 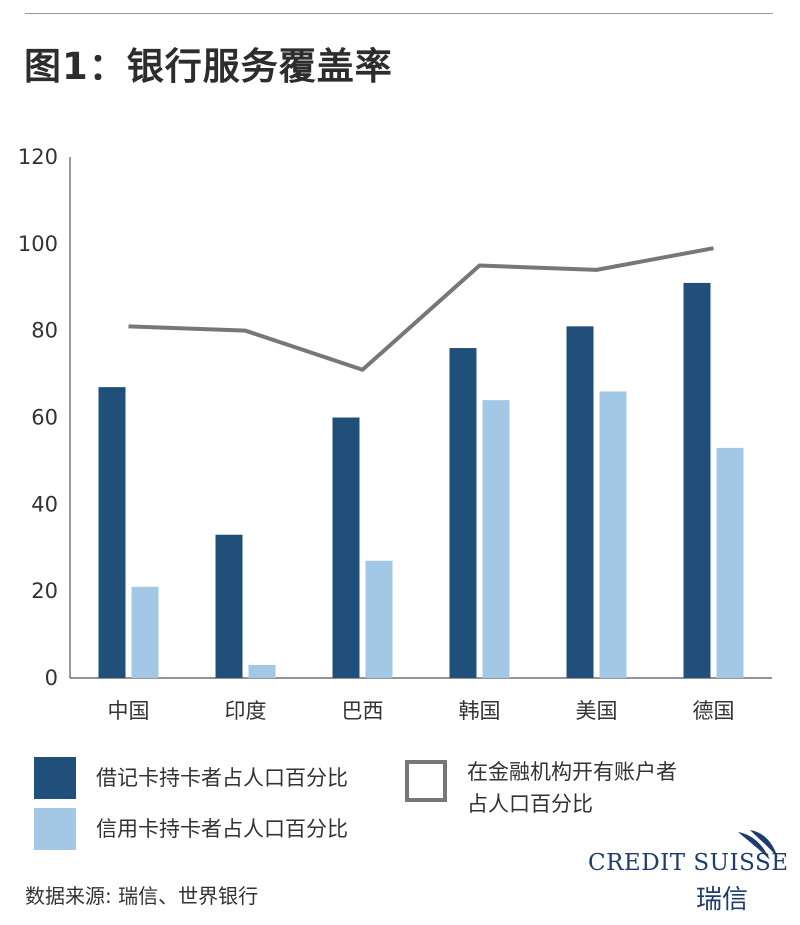 What do you see at coordinates (597, 711) in the screenshot?
I see `x-tick-label: 美国` at bounding box center [597, 711].